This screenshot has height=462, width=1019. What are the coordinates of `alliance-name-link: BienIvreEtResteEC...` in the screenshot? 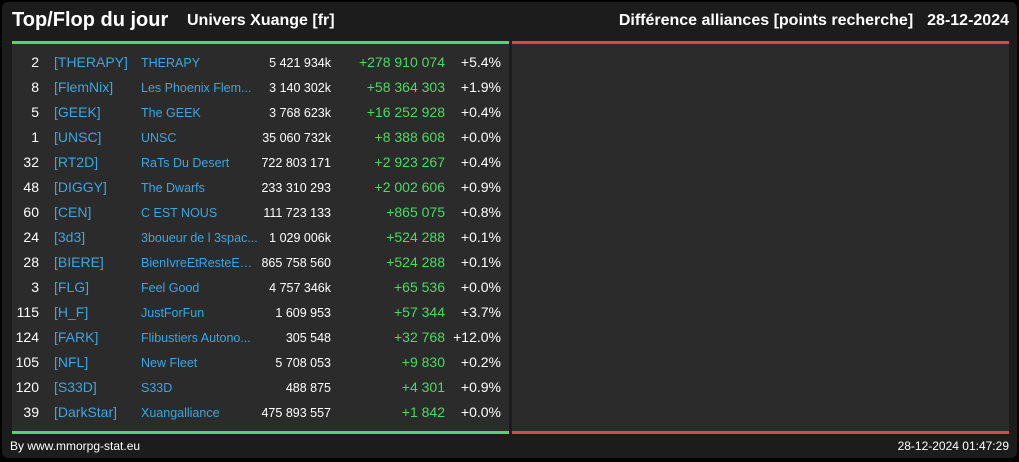 It's located at (200, 263).